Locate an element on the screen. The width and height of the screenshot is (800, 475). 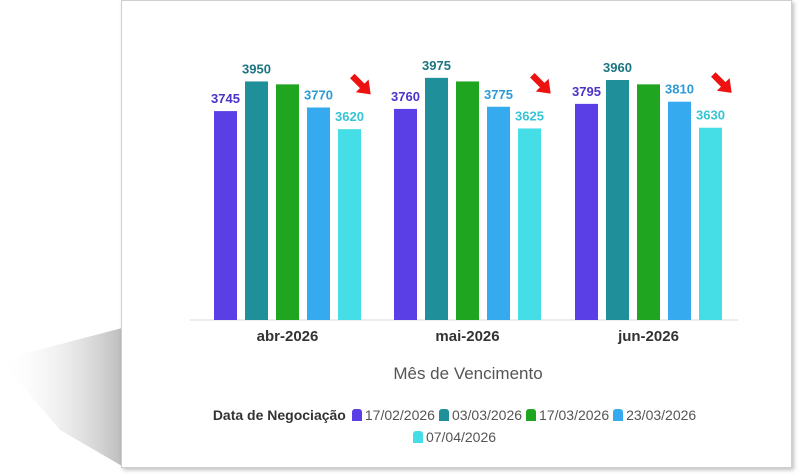
data-label: 3620 is located at coordinates (349, 116).